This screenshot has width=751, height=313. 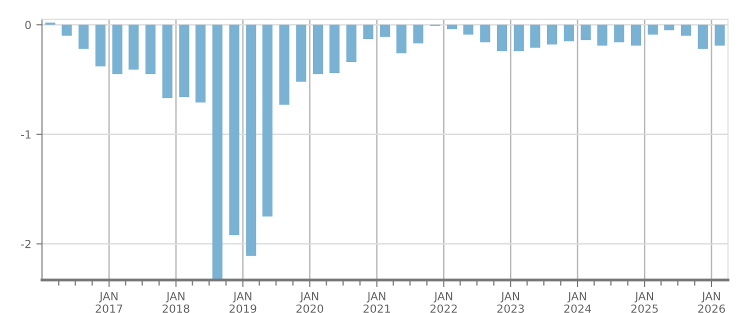 I want to click on y-tick-label: 0, so click(x=28, y=25).